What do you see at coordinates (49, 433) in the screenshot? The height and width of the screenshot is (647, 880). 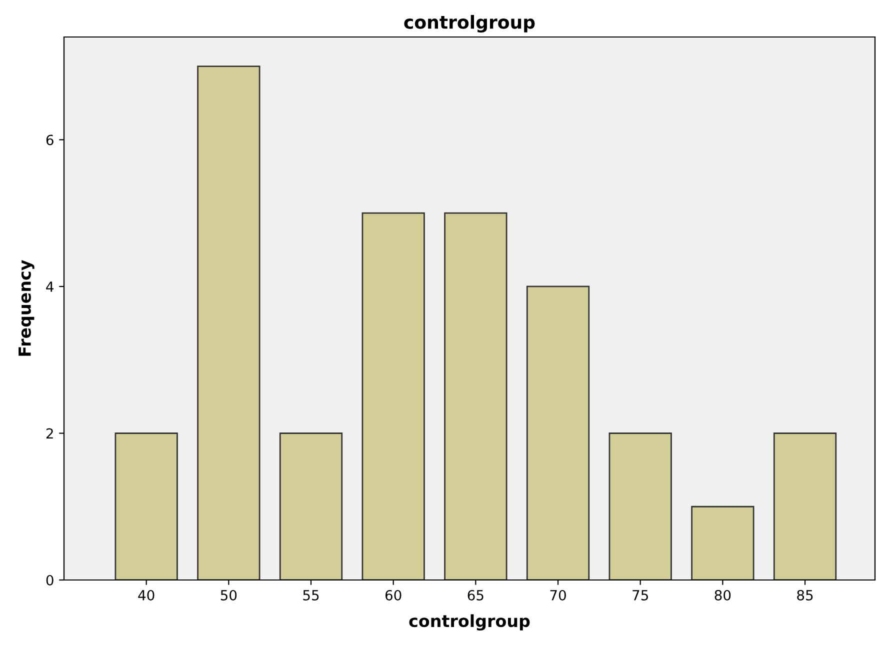 I see `y-tick-label: 2` at bounding box center [49, 433].